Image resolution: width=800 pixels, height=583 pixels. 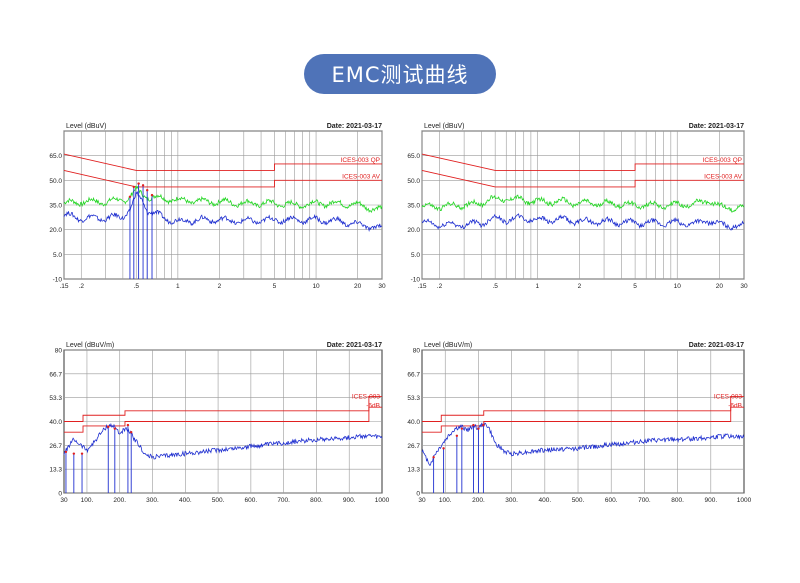 I want to click on x-tick-label: 800., so click(x=316, y=500).